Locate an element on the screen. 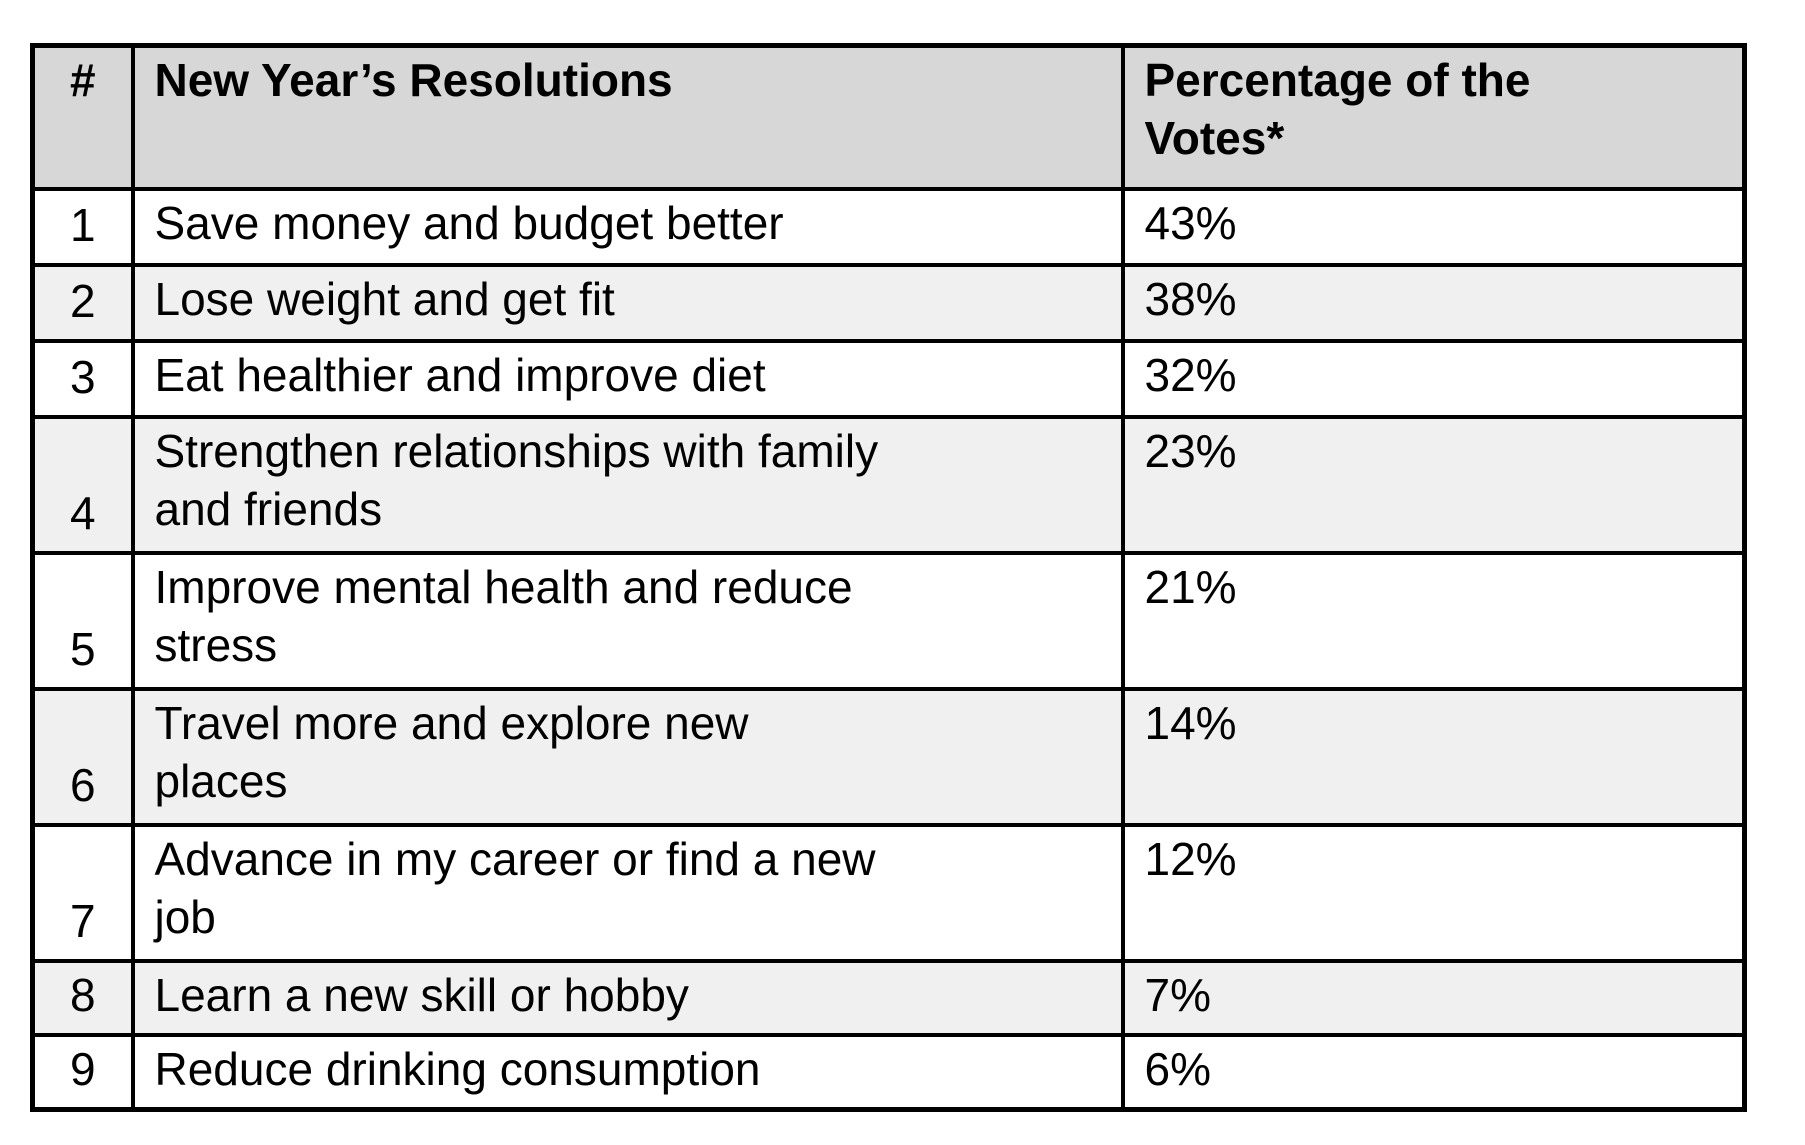 The width and height of the screenshot is (1805, 1145). cell-percentage: 21% is located at coordinates (1433, 620).